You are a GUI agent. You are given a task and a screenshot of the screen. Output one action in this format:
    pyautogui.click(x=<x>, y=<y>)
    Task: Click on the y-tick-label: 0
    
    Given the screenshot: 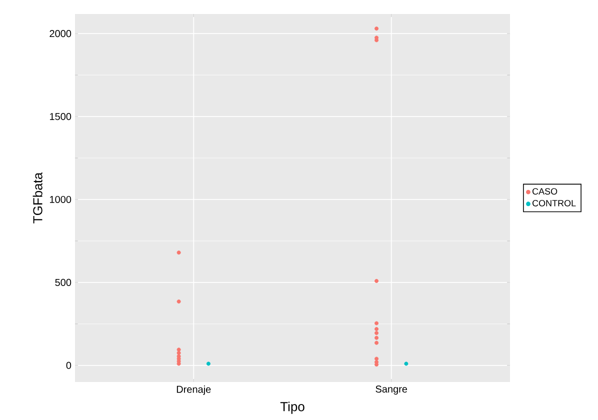 What is the action you would take?
    pyautogui.click(x=69, y=365)
    